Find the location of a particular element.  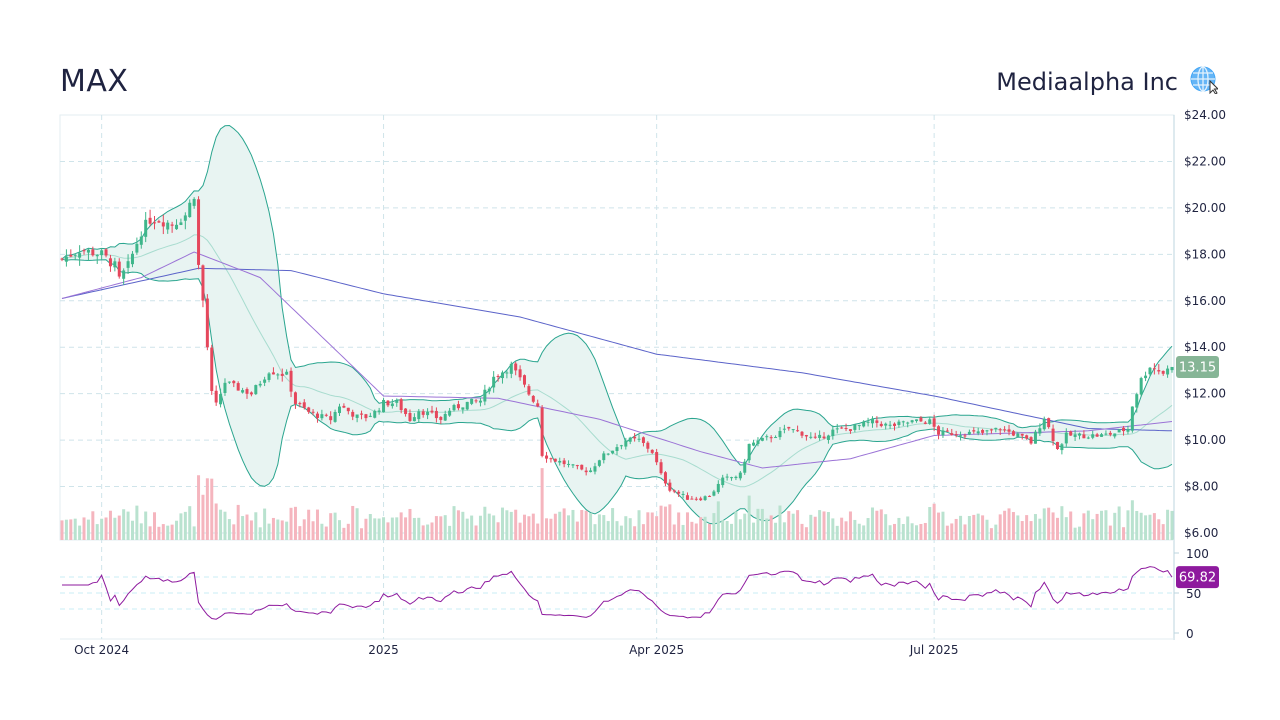

price-tick-label: $18.00 is located at coordinates (1205, 254).